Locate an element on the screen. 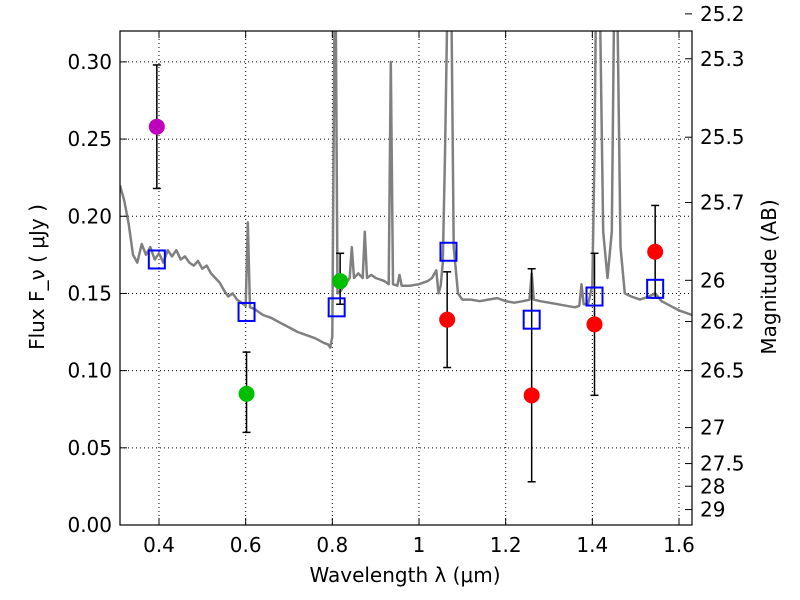  y-tick-label: 0.30 is located at coordinates (89, 62).